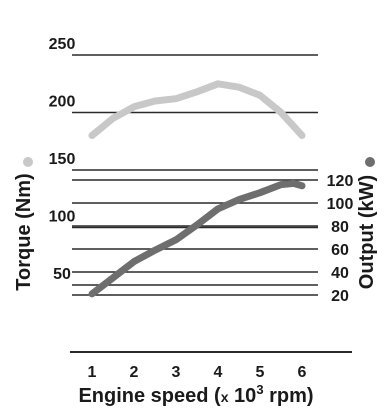  Describe the element at coordinates (197, 109) in the screenshot. I see `torque-curve` at that location.